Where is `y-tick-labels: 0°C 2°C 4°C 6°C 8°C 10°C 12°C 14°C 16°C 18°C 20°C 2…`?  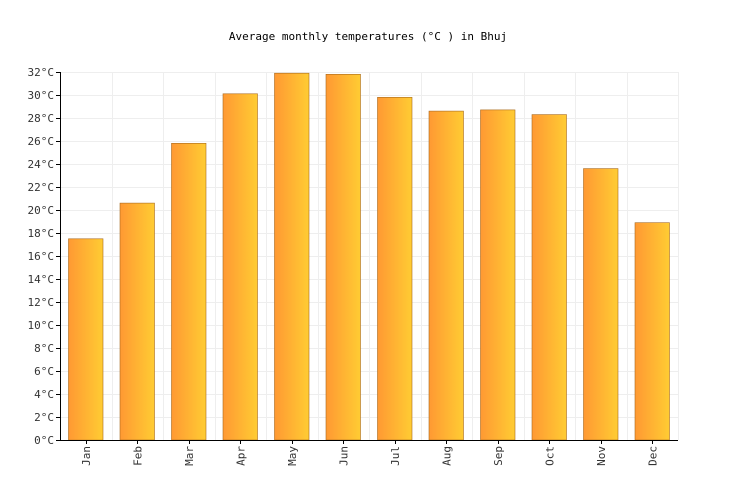
y-tick-labels: 0°C 2°C 4°C 6°C 8°C 10°C 12°C 14°C 16°C 18°C 20°C 2… is located at coordinates (44, 256).